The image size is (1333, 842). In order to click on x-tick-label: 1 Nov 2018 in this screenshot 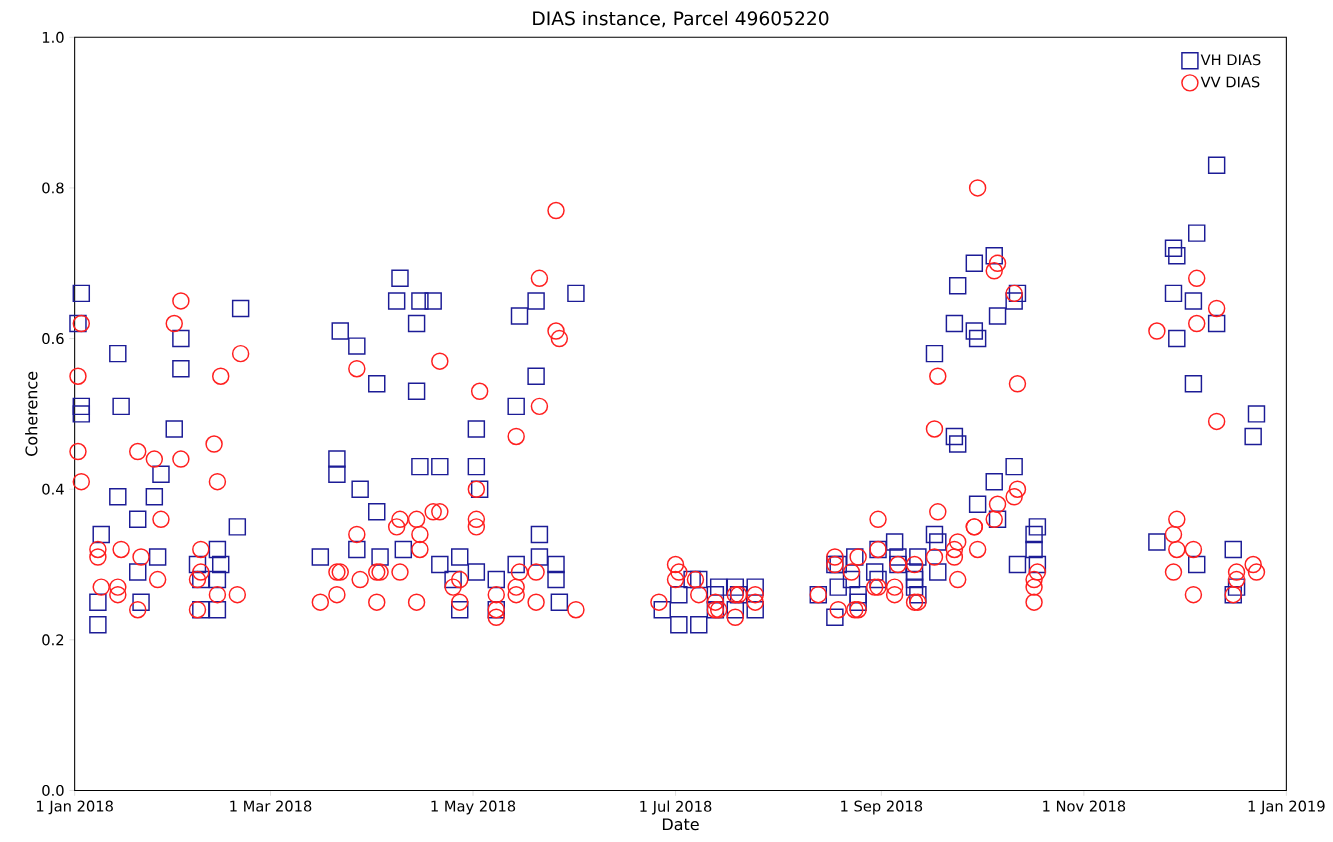, I will do `click(1084, 806)`.